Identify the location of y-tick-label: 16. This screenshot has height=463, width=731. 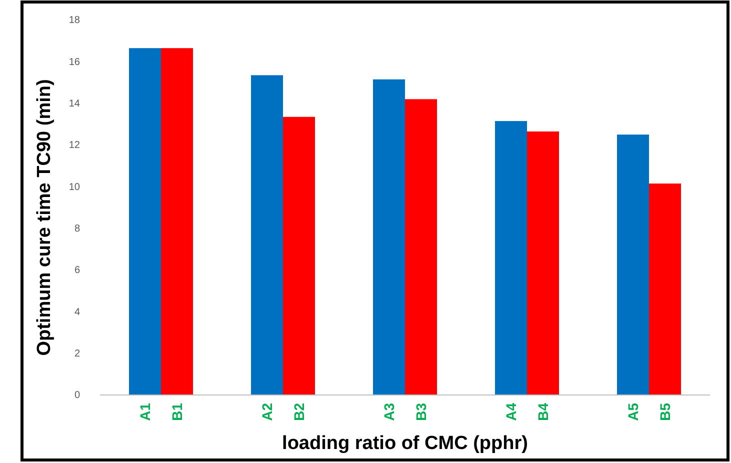
(74, 62).